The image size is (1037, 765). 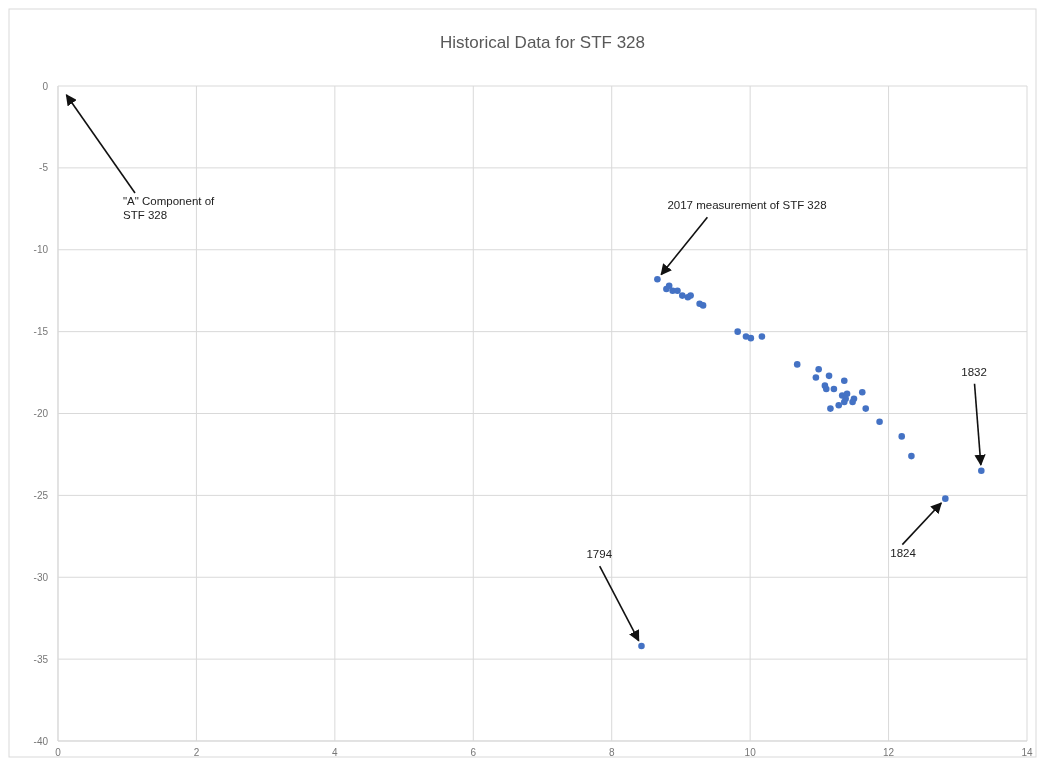 What do you see at coordinates (41, 741) in the screenshot?
I see `y-tick-label: -40` at bounding box center [41, 741].